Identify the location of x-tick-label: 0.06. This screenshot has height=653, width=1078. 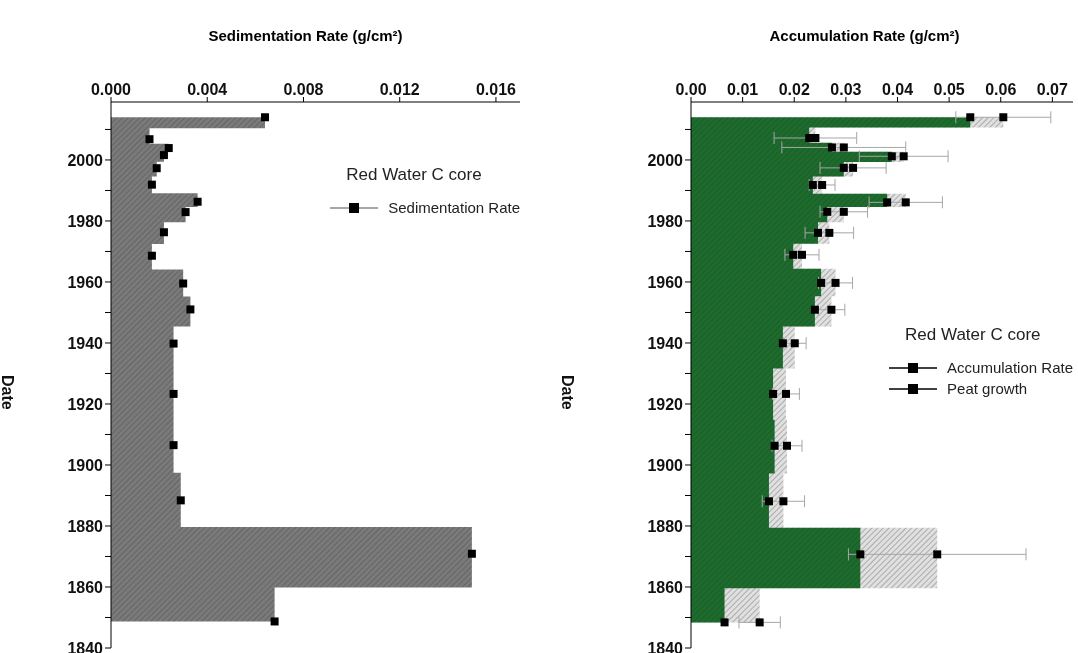
(1001, 89).